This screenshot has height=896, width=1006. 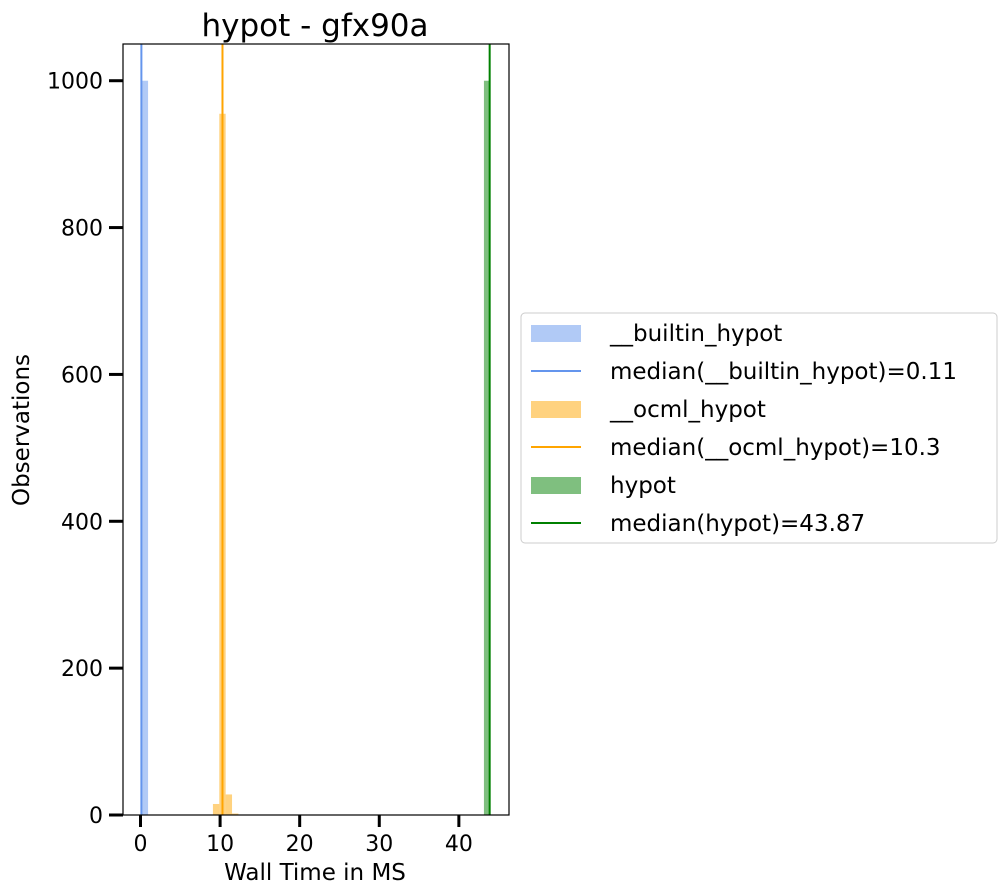 What do you see at coordinates (75, 82) in the screenshot?
I see `y-tick-label-5: 1000` at bounding box center [75, 82].